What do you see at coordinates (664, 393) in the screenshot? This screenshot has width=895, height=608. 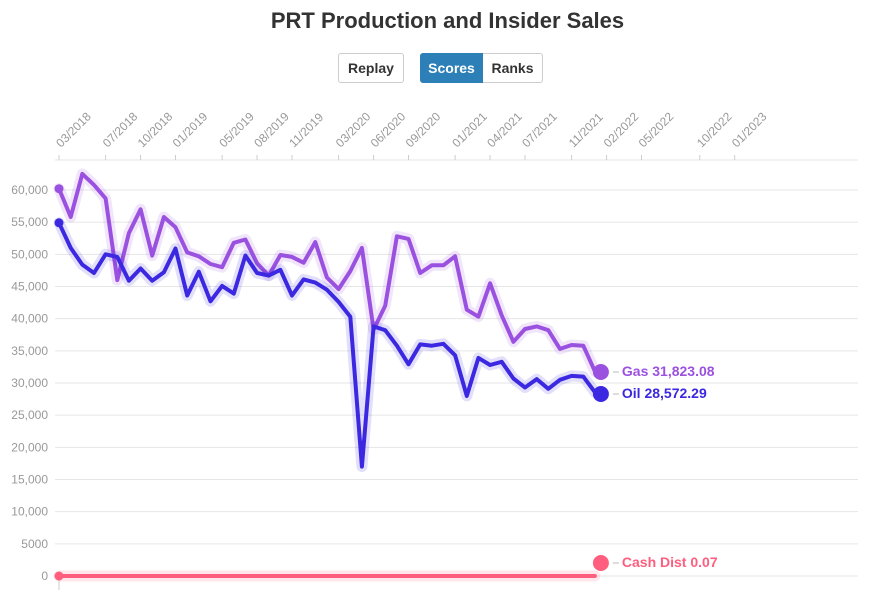 I see `end-label-oil: Oil 28,572.29` at bounding box center [664, 393].